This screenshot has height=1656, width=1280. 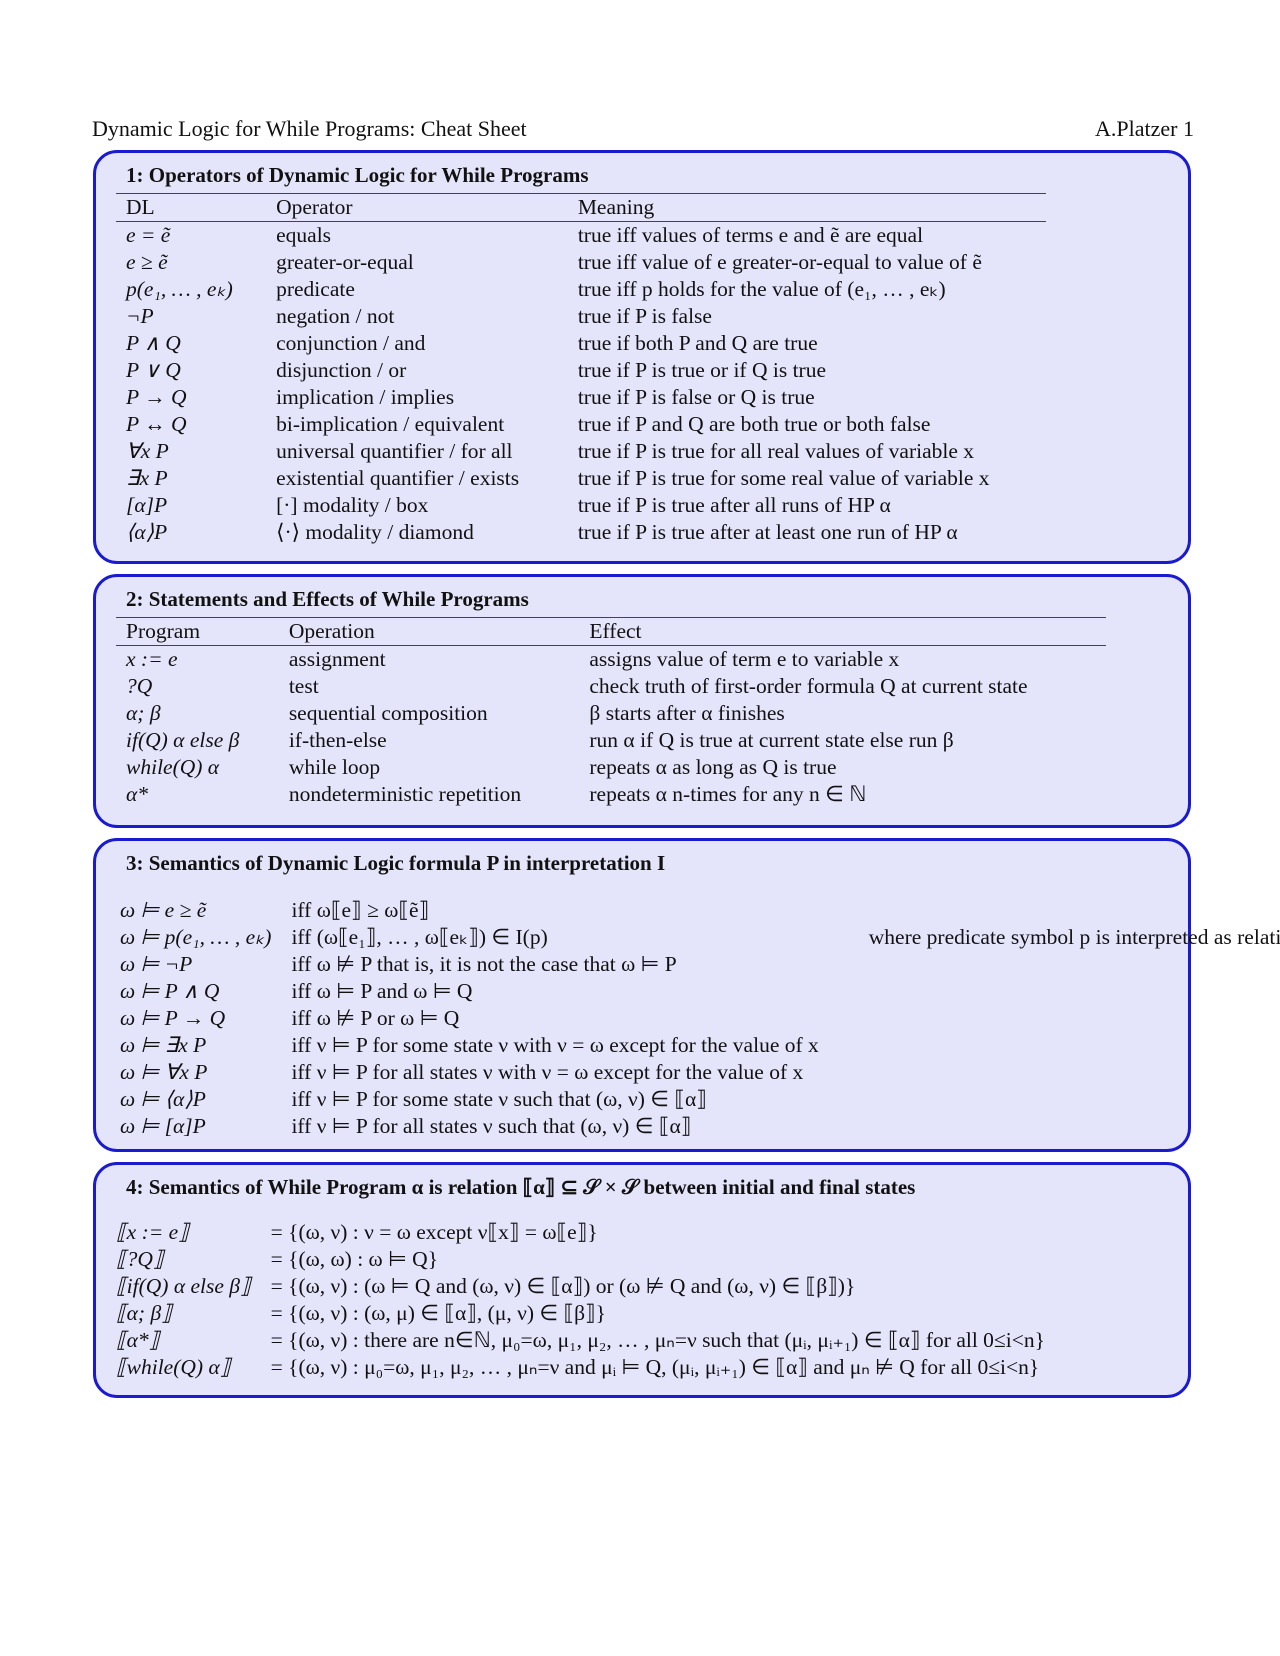 I want to click on table-cell: P ∨ Q, so click(x=153, y=370).